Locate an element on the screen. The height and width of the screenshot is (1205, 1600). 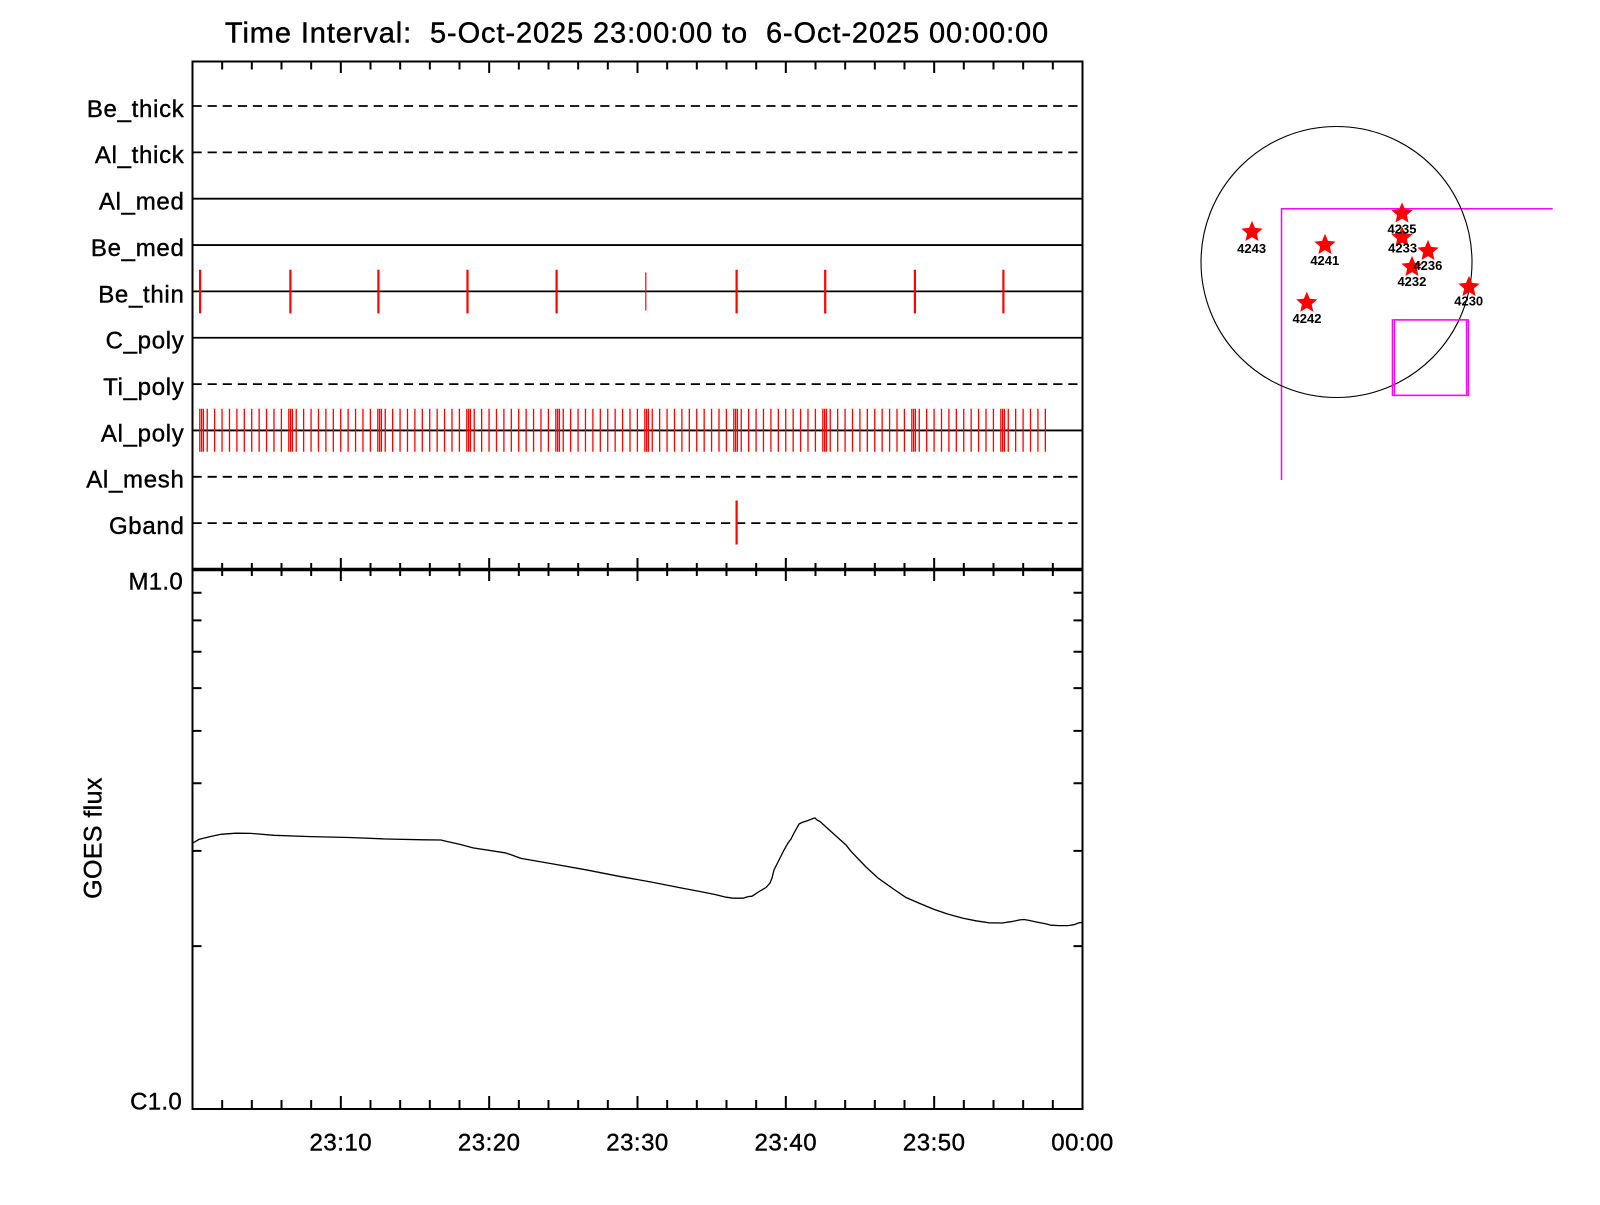
svg-text: 23:50 is located at coordinates (934, 1143).